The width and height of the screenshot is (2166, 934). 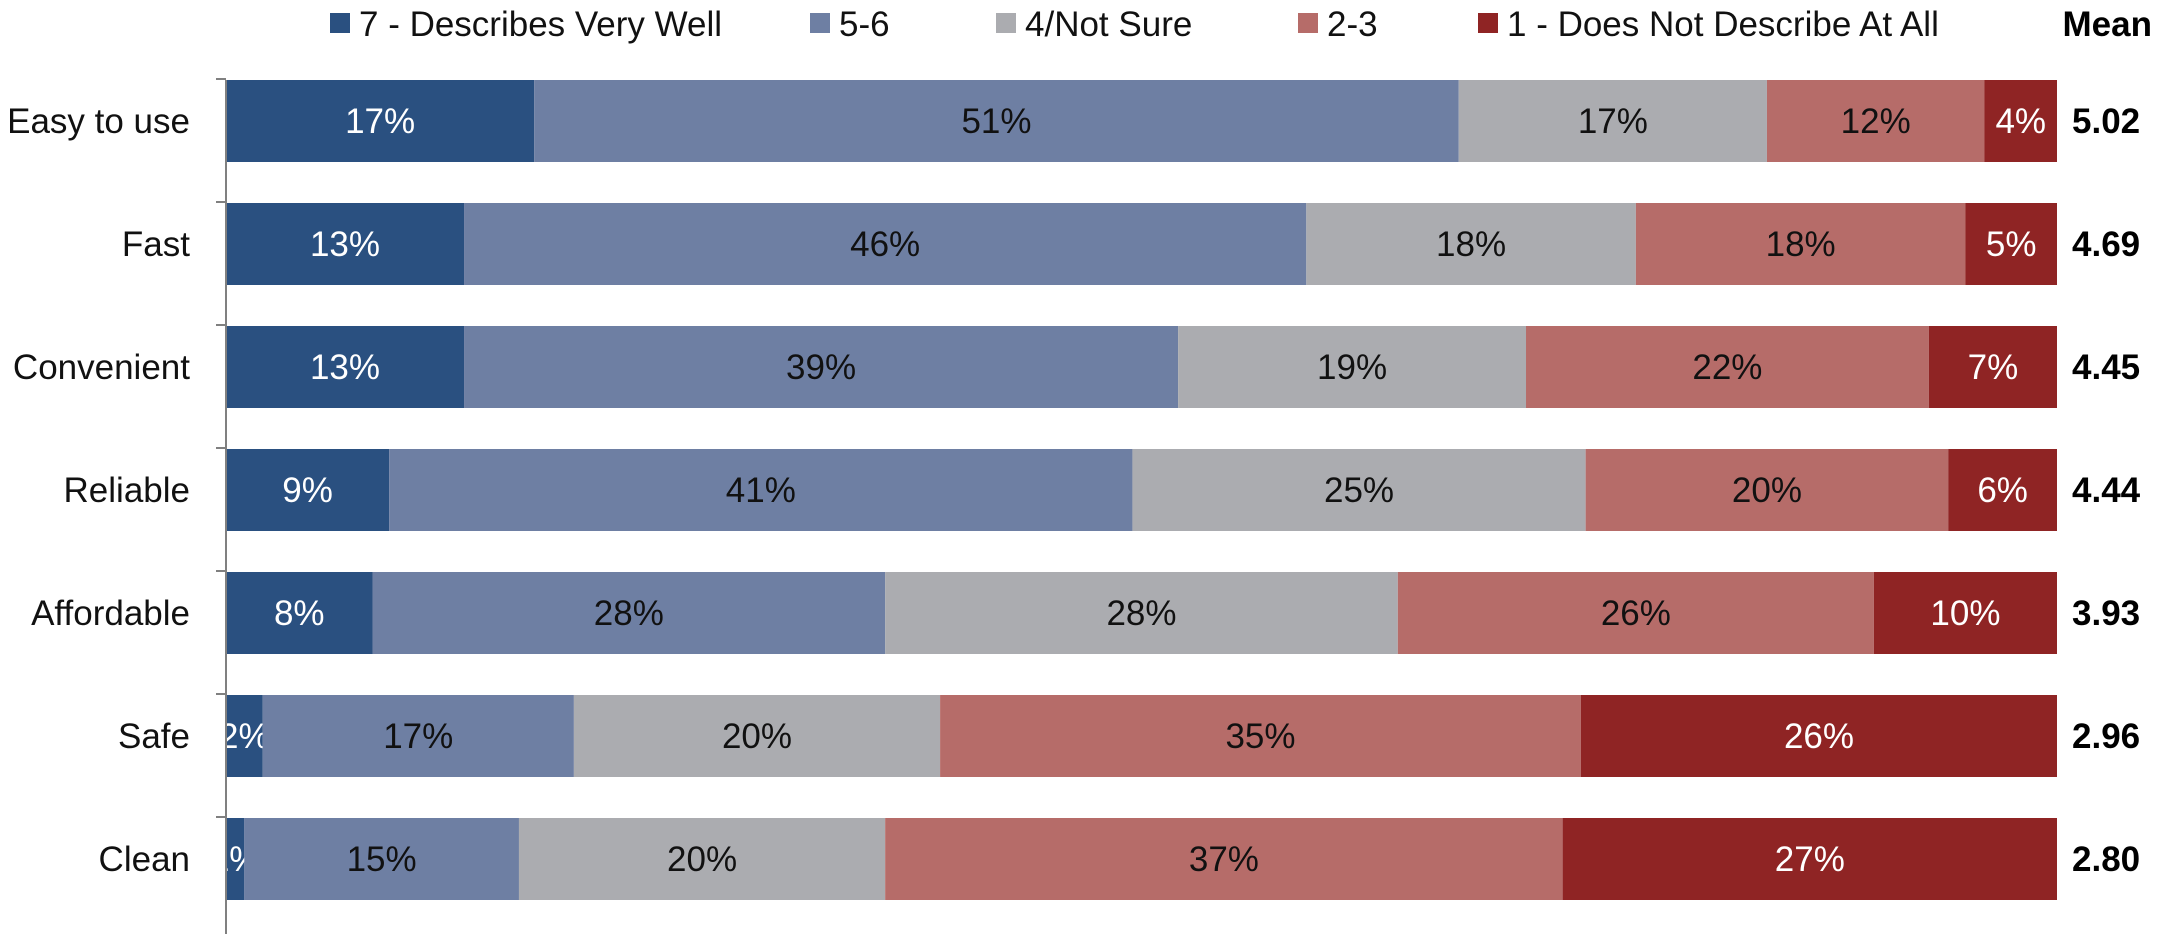 I want to click on bar-segment-convenient-1-does-not-describe-at-all, so click(x=1992, y=367).